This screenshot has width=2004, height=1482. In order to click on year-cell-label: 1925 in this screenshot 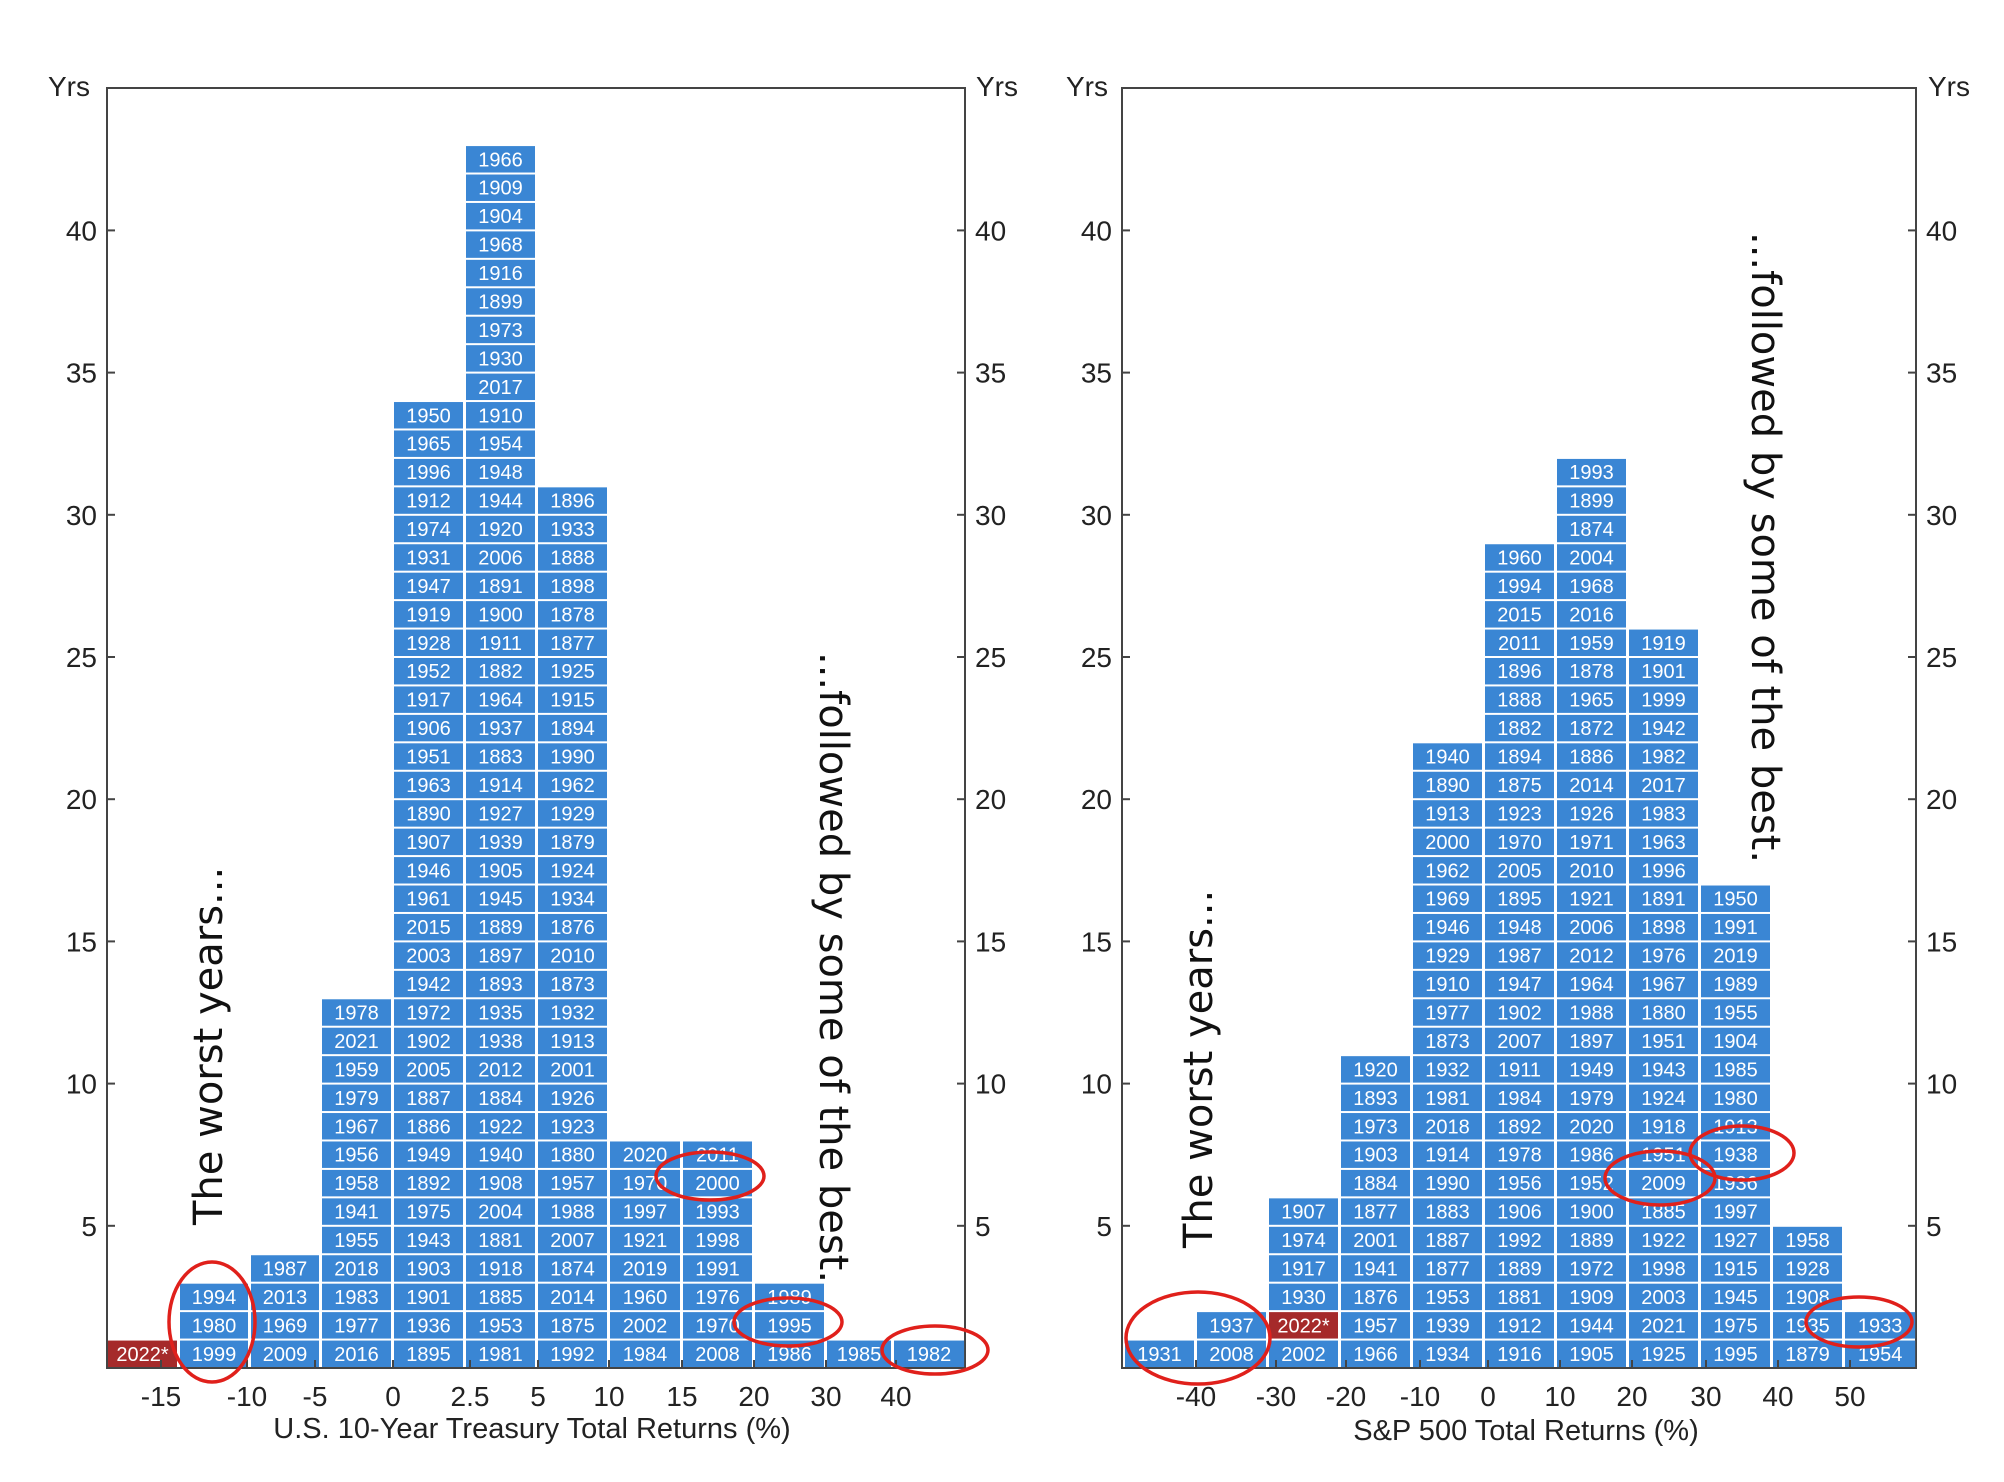, I will do `click(572, 672)`.